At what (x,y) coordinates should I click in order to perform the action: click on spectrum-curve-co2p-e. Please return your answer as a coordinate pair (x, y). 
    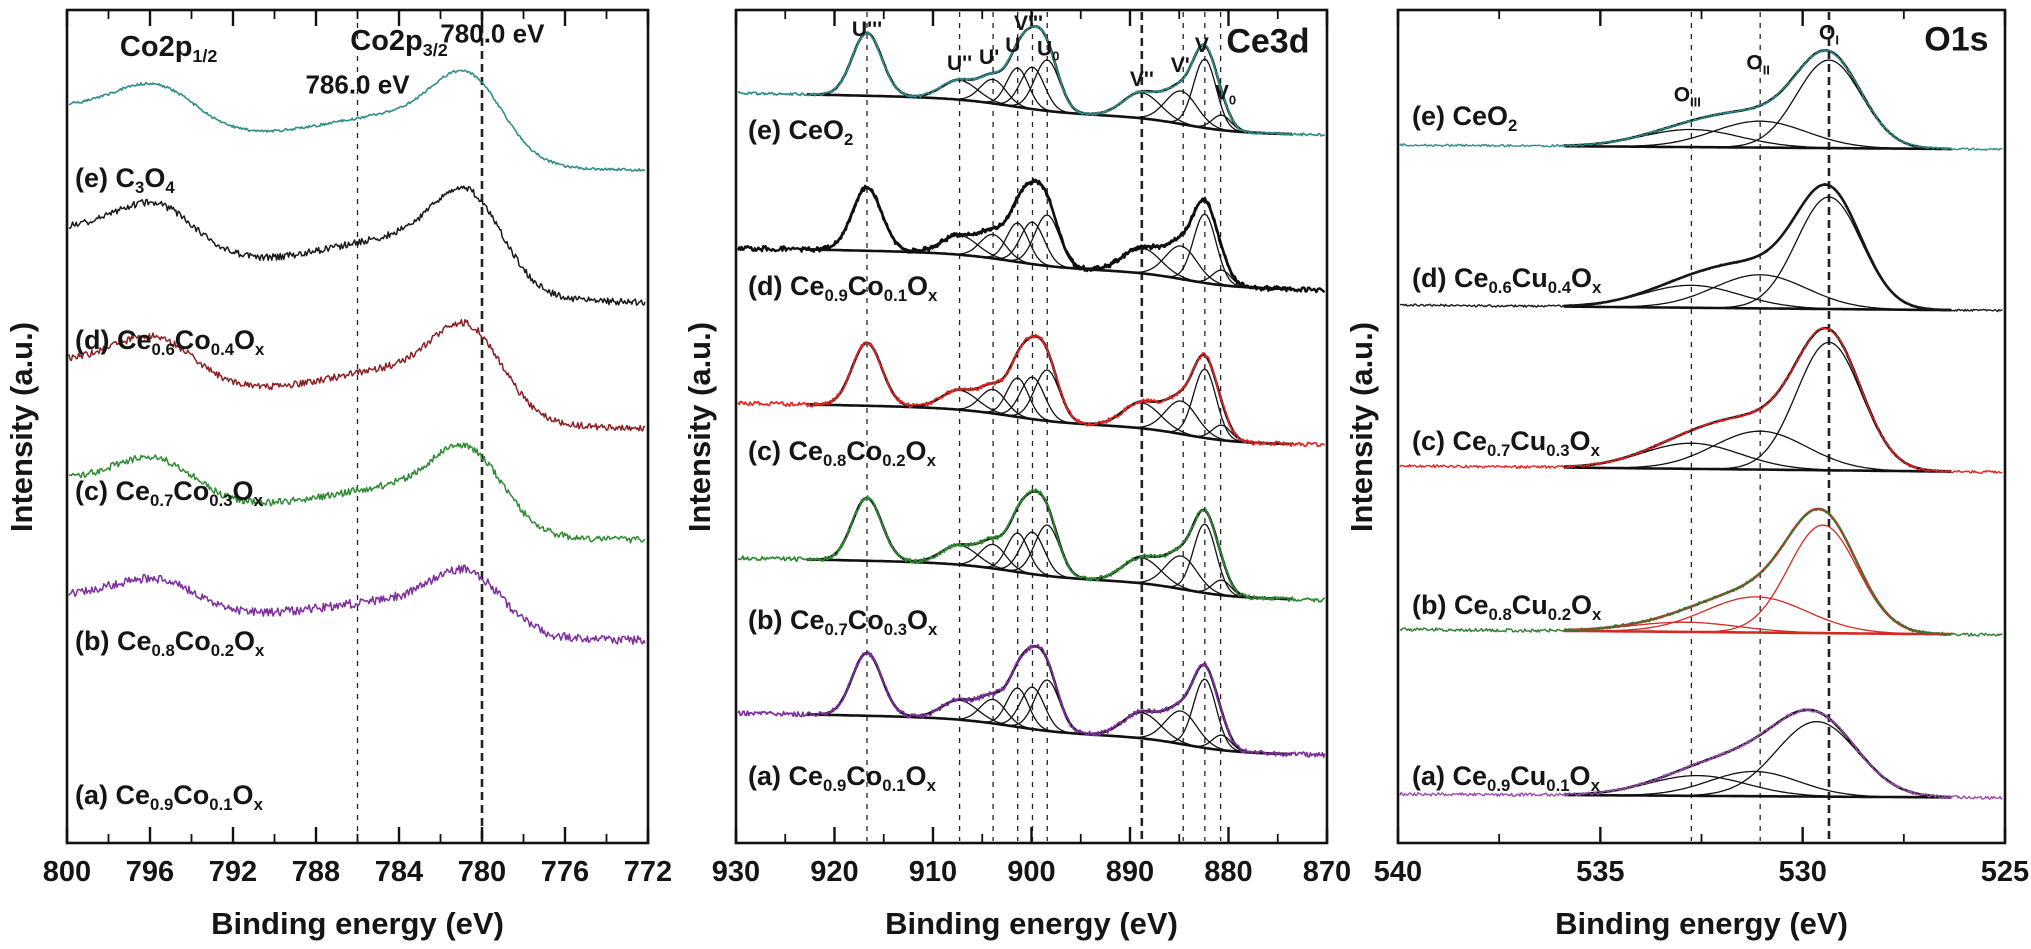
    Looking at the image, I should click on (357, 120).